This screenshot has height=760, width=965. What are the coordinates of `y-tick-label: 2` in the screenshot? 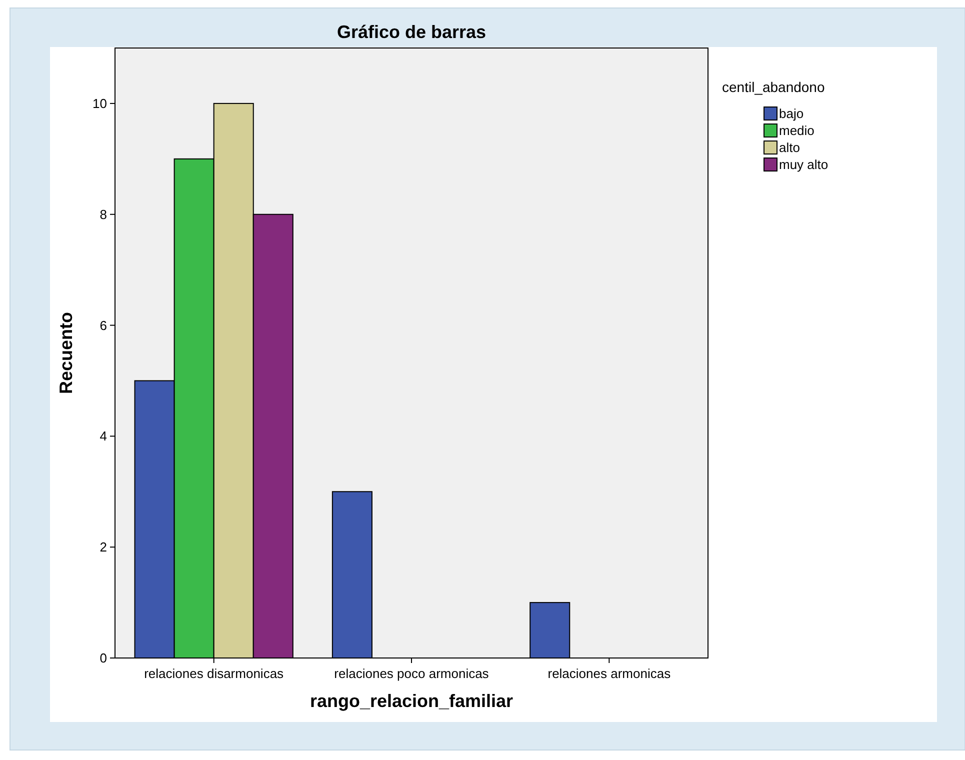 It's located at (103, 547).